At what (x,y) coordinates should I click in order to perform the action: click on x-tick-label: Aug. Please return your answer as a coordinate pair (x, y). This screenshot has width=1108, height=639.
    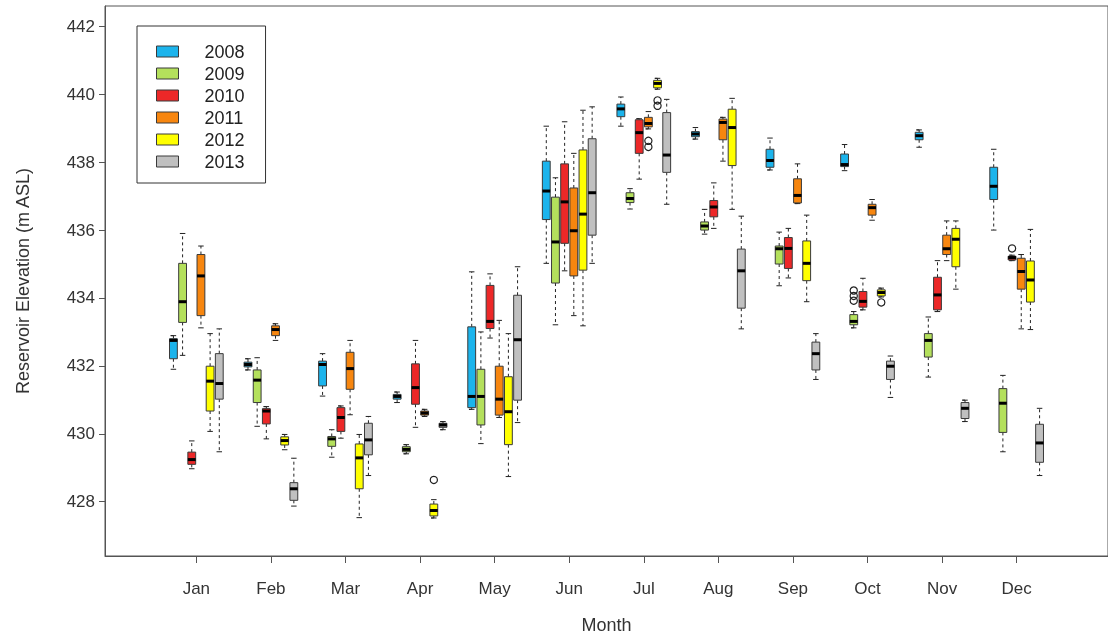
    Looking at the image, I should click on (718, 588).